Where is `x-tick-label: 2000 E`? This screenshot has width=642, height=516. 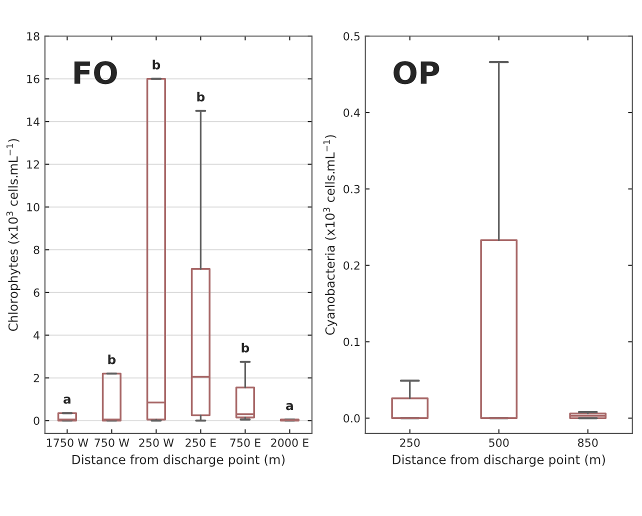 x-tick-label: 2000 E is located at coordinates (289, 442).